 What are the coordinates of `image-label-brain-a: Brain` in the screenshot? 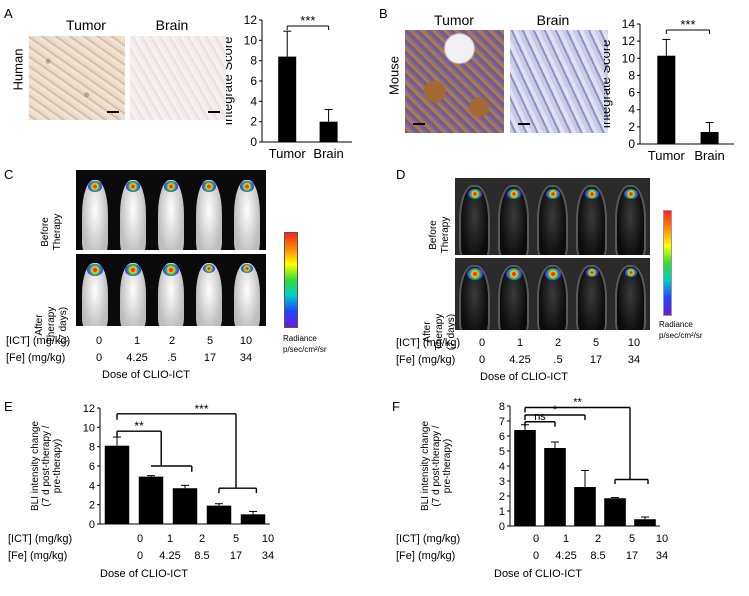 It's located at (172, 25).